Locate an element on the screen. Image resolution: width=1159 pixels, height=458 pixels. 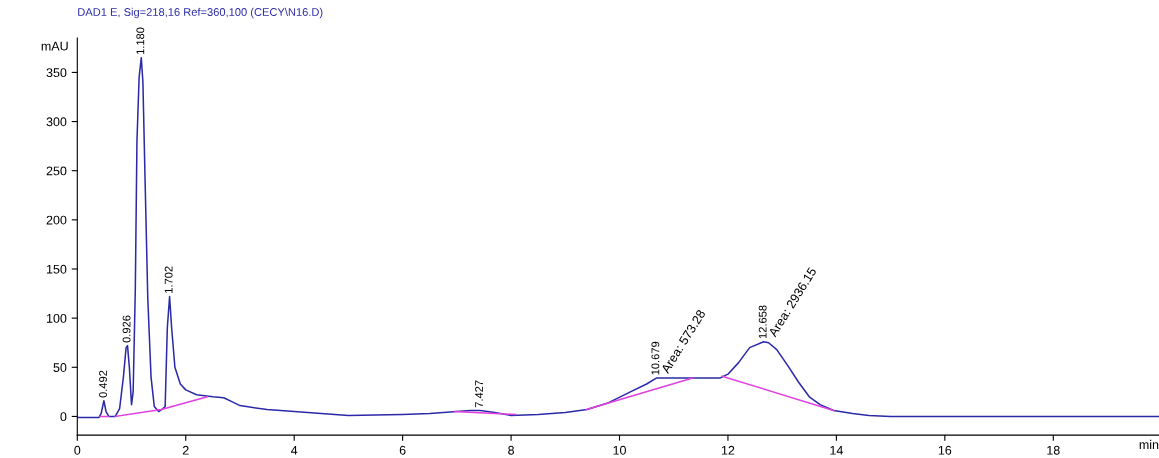
x-tick-label: 18 is located at coordinates (1053, 450).